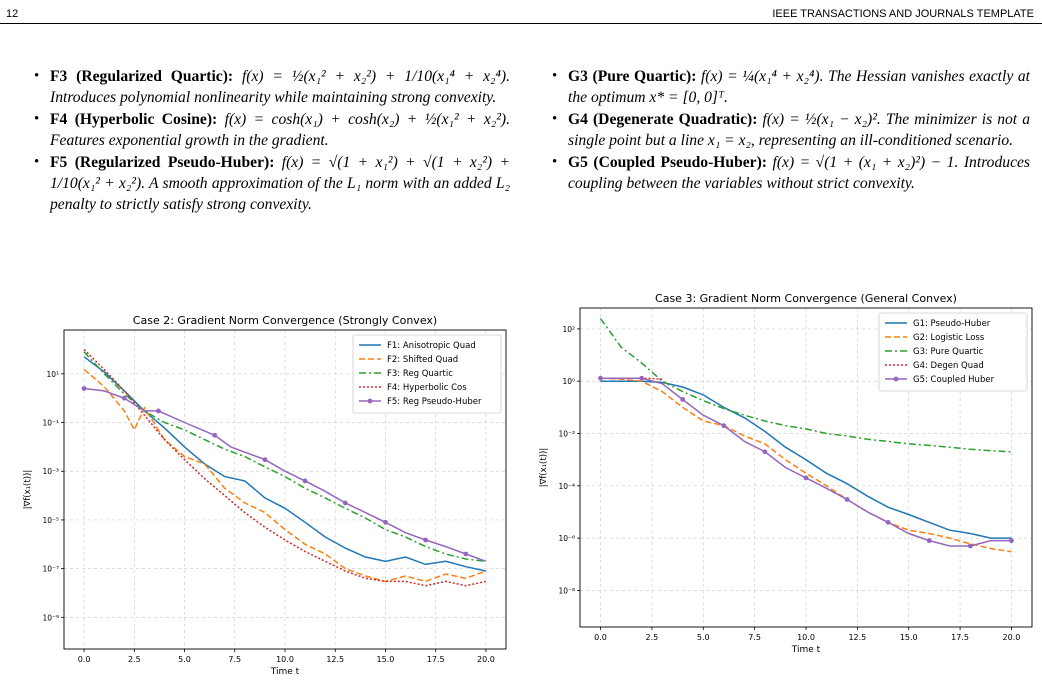 Image resolution: width=1042 pixels, height=681 pixels. What do you see at coordinates (566, 538) in the screenshot?
I see `chart-1-ytick-label: 10⁻⁶` at bounding box center [566, 538].